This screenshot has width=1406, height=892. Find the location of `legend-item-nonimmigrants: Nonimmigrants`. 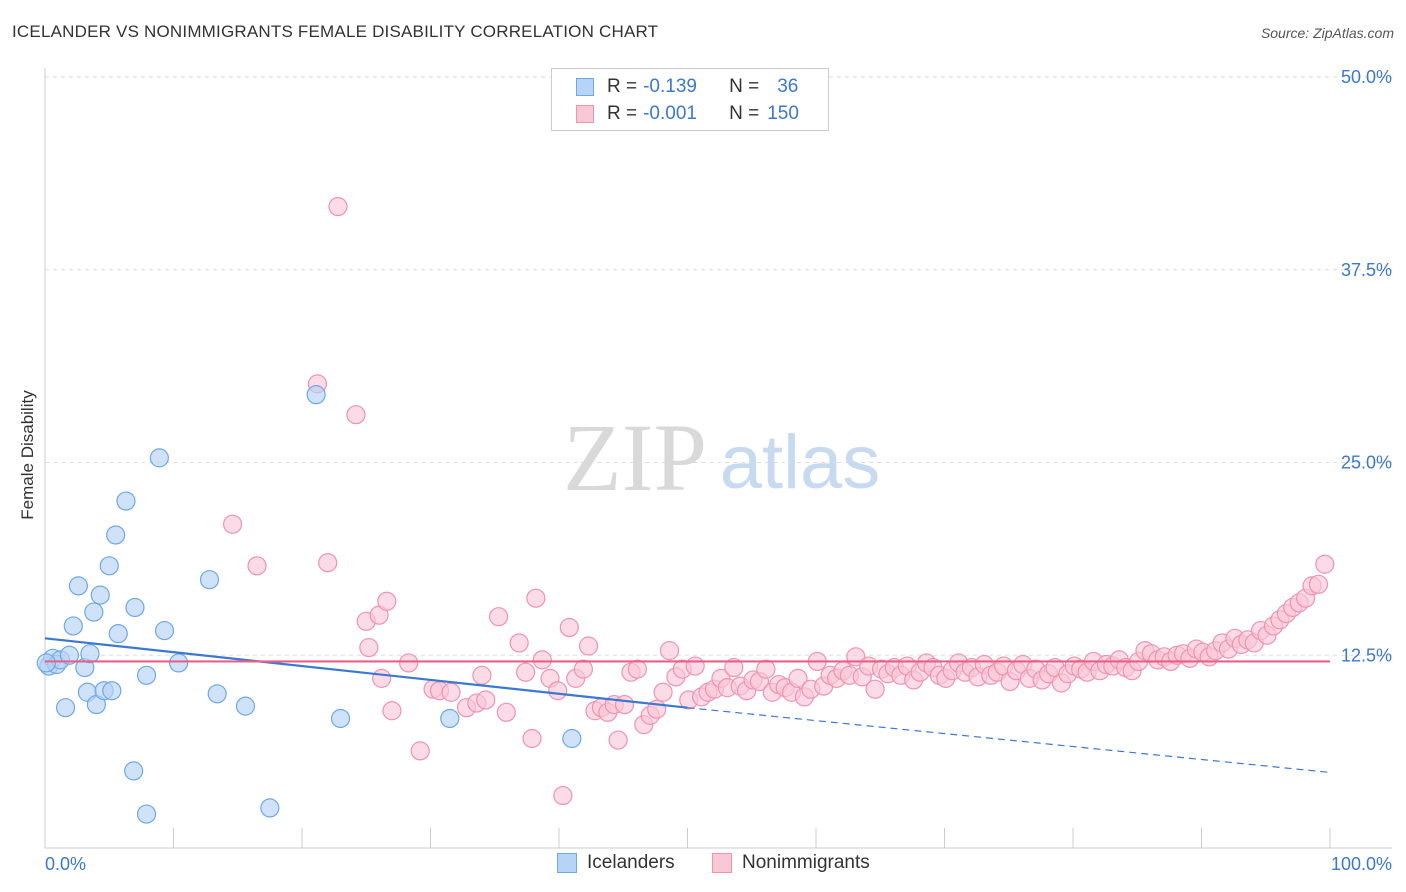

legend-item-nonimmigrants: Nonimmigrants is located at coordinates (791, 863).